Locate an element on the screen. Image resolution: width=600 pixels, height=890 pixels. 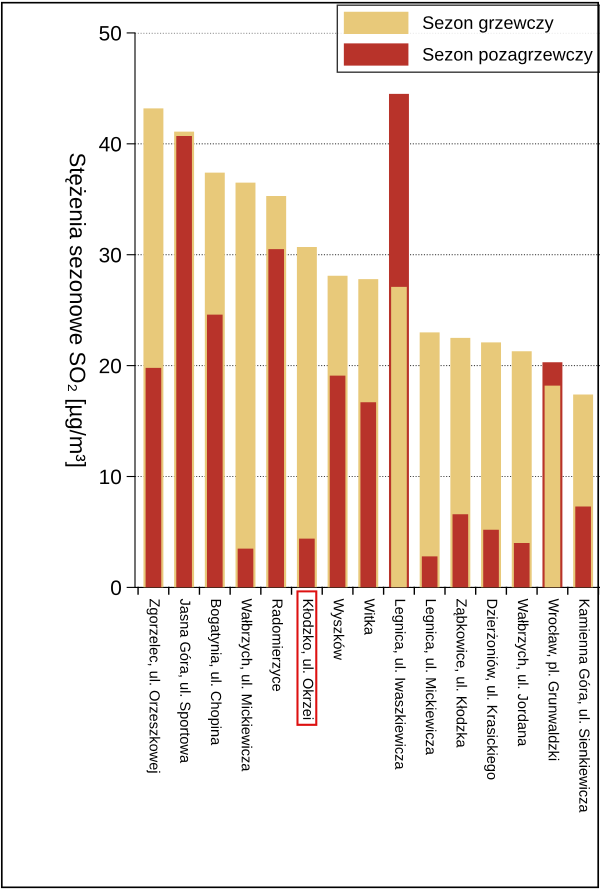
y-tick-label: 50 is located at coordinates (110, 33).